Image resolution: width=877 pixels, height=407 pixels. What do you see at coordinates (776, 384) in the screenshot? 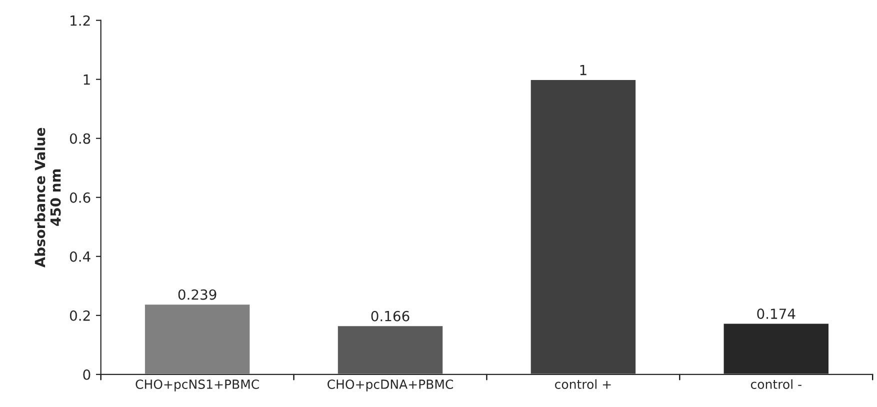
I see `x-tick-label: control -` at bounding box center [776, 384].